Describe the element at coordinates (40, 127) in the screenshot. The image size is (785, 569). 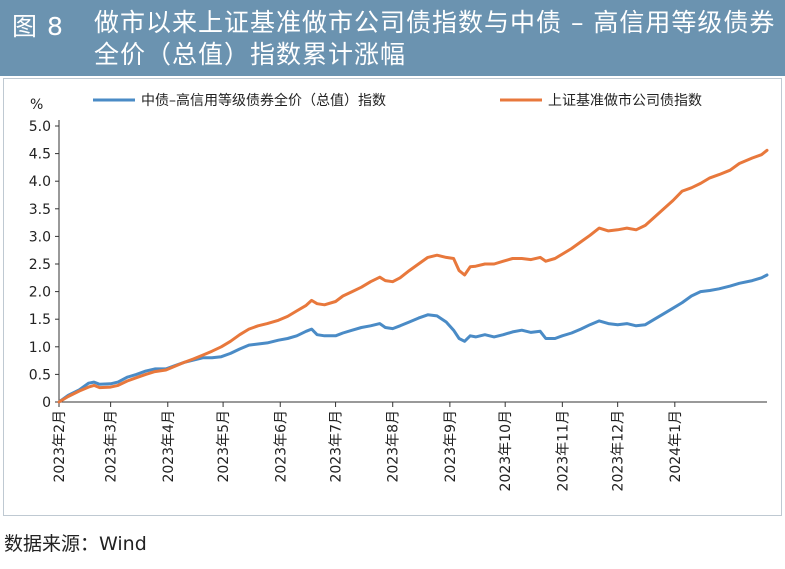
I see `y-tick-label: 5.0` at that location.